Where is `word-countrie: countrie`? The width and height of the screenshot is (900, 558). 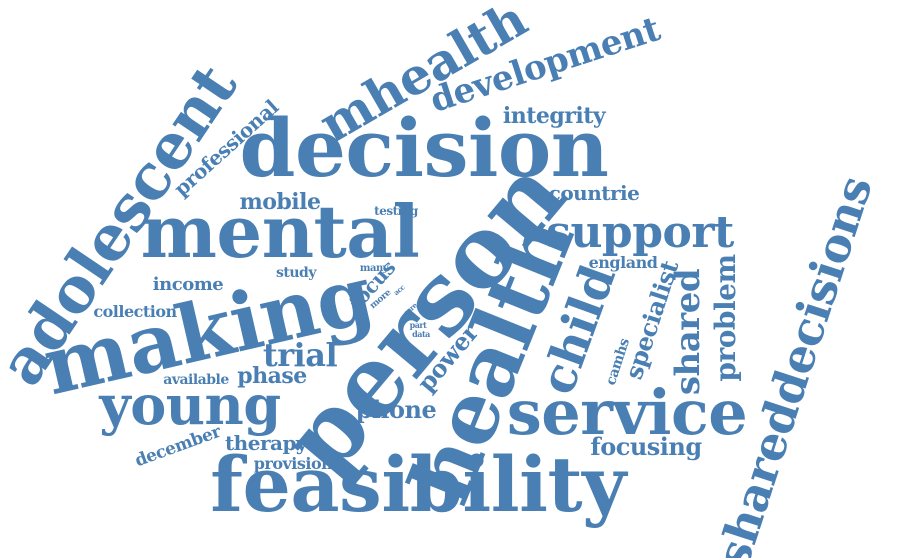
word-countrie: countrie is located at coordinates (594, 193).